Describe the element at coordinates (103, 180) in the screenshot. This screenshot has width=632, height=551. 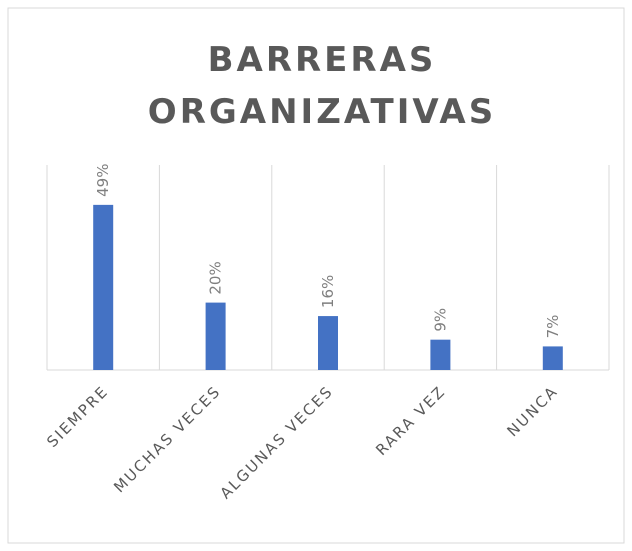
I see `data-label: 49%` at that location.